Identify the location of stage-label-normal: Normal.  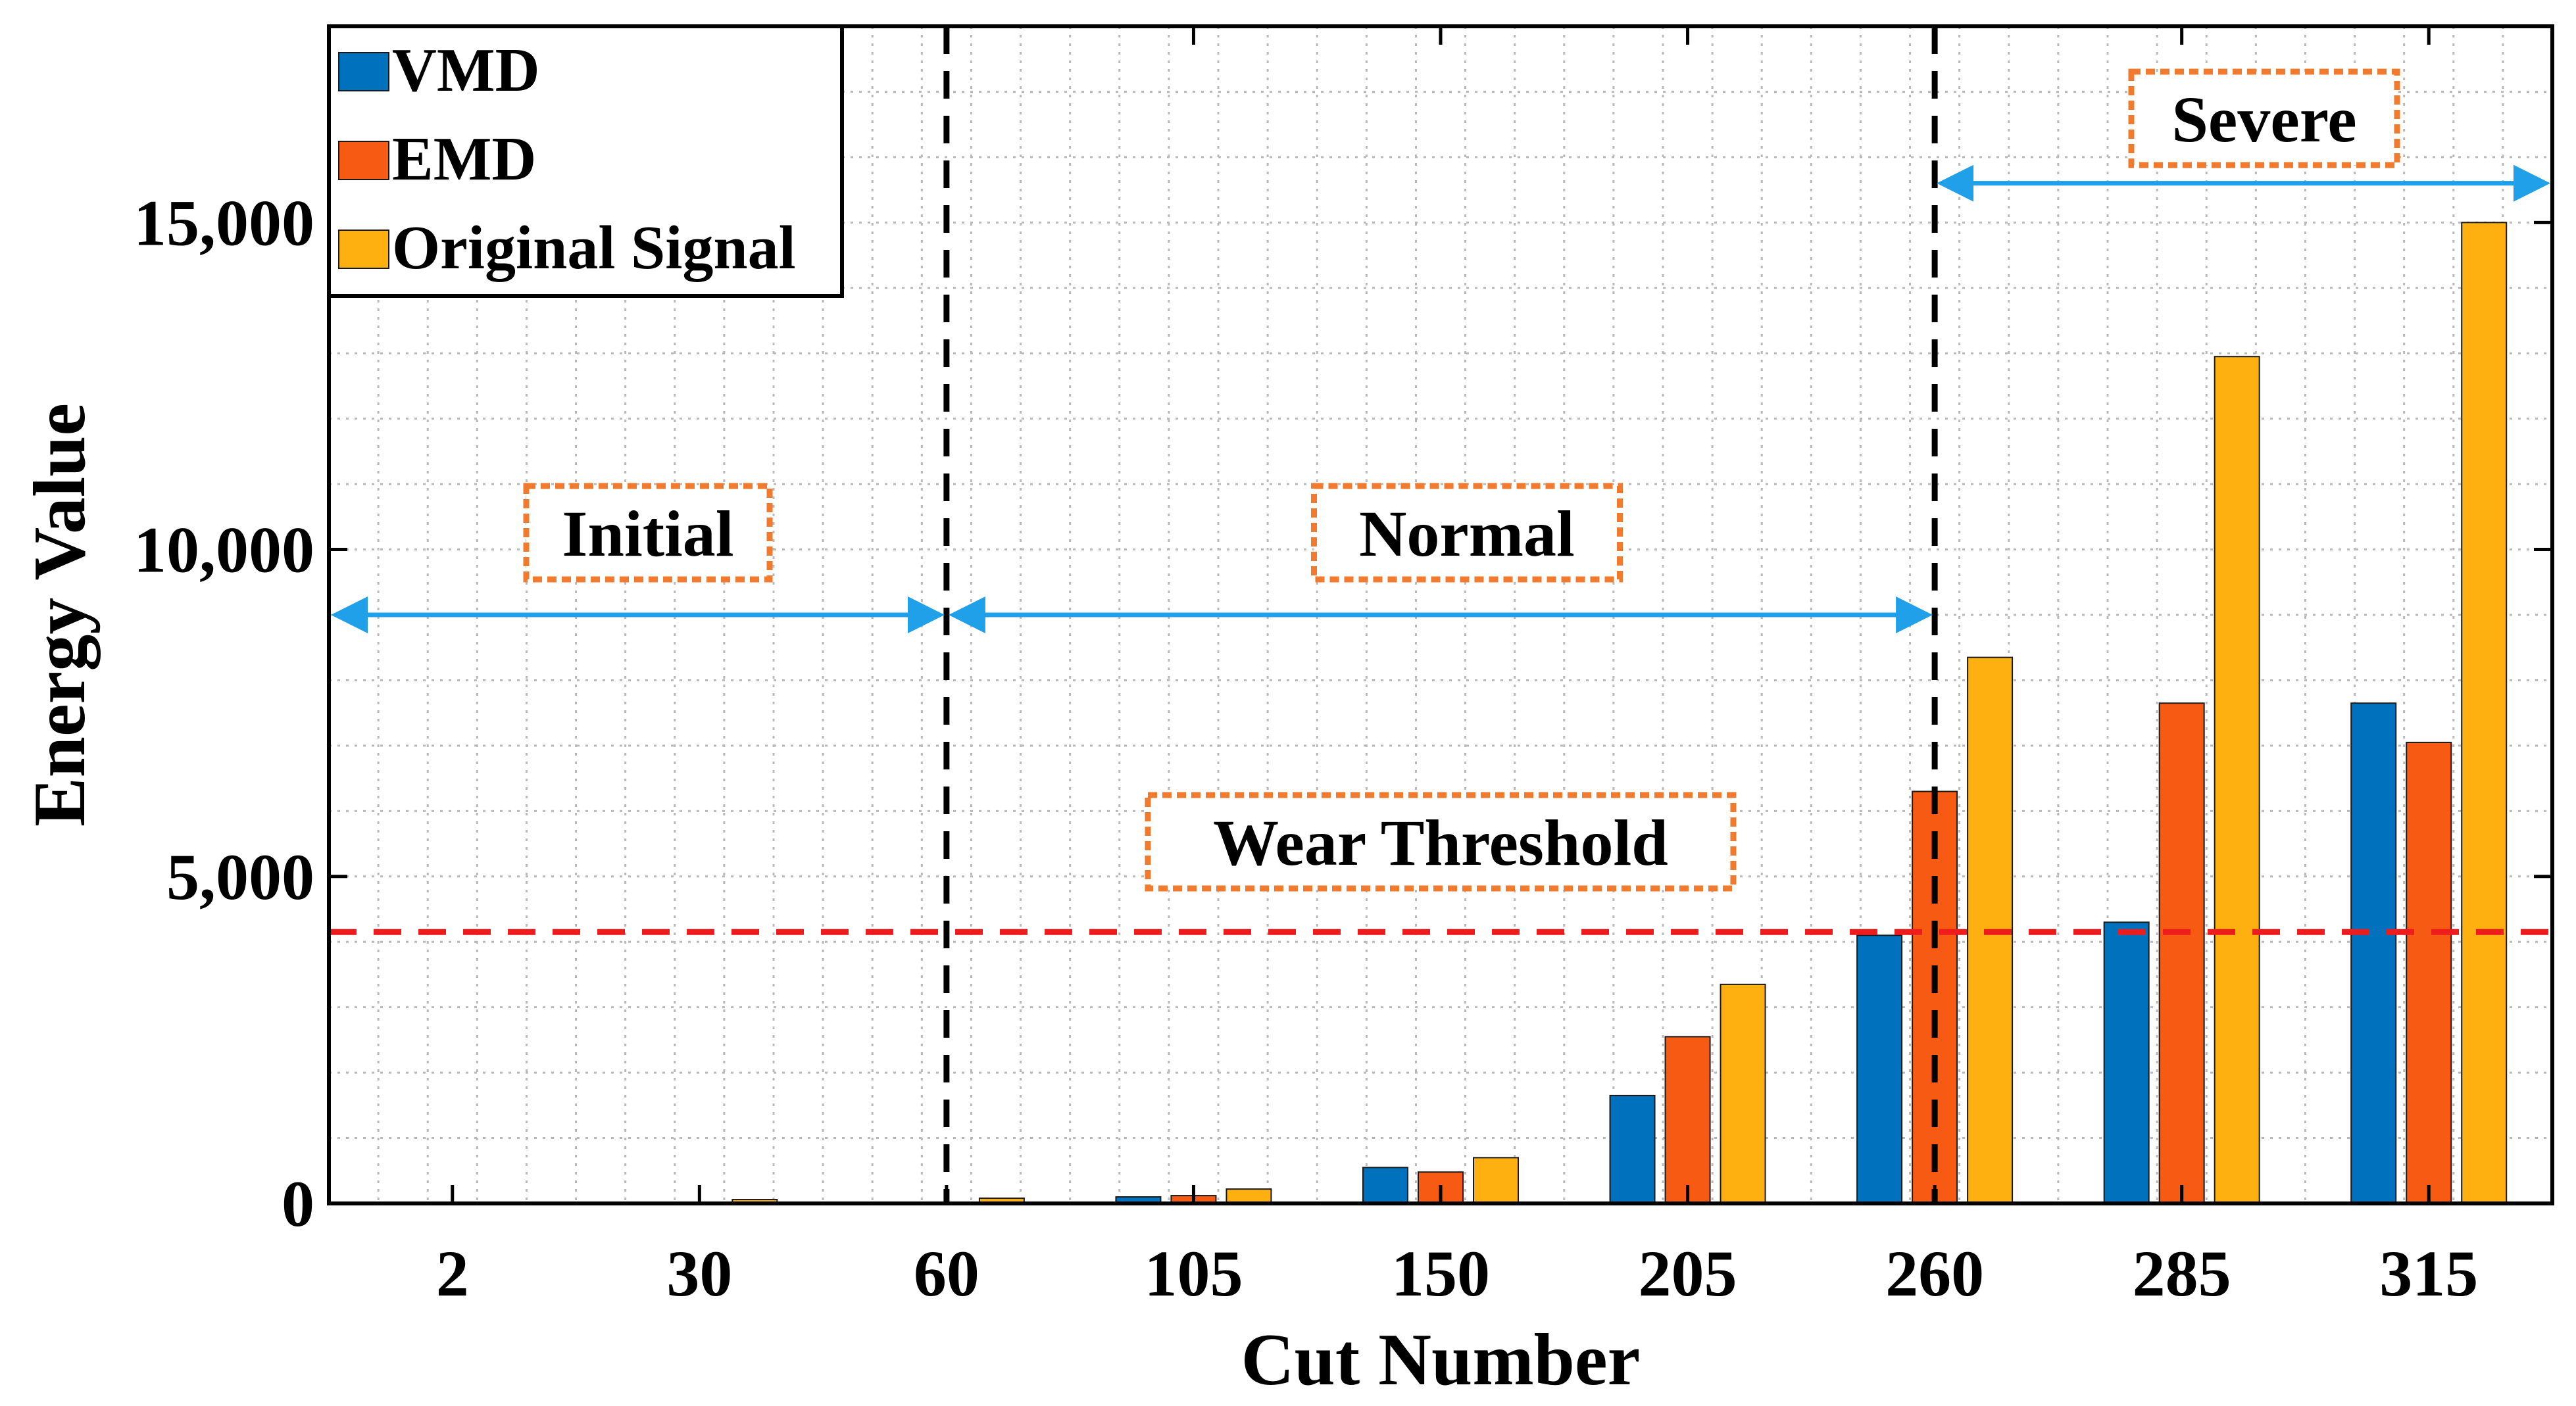
(1467, 533).